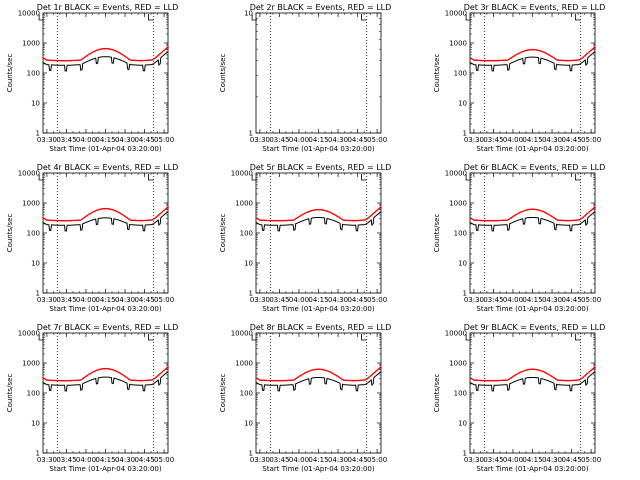  I want to click on x-axis-label: Start Time (01-Apr-04 03:20:00), so click(318, 149).